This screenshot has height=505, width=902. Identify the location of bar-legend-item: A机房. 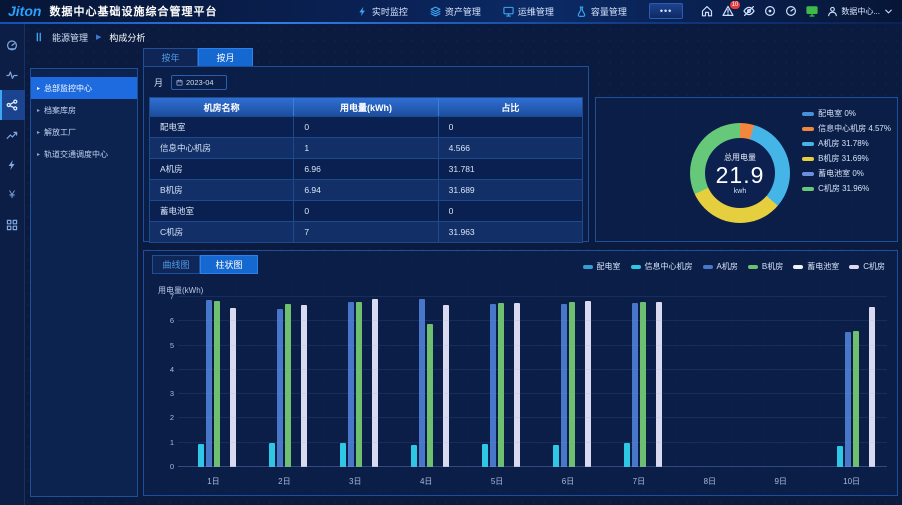
(720, 266).